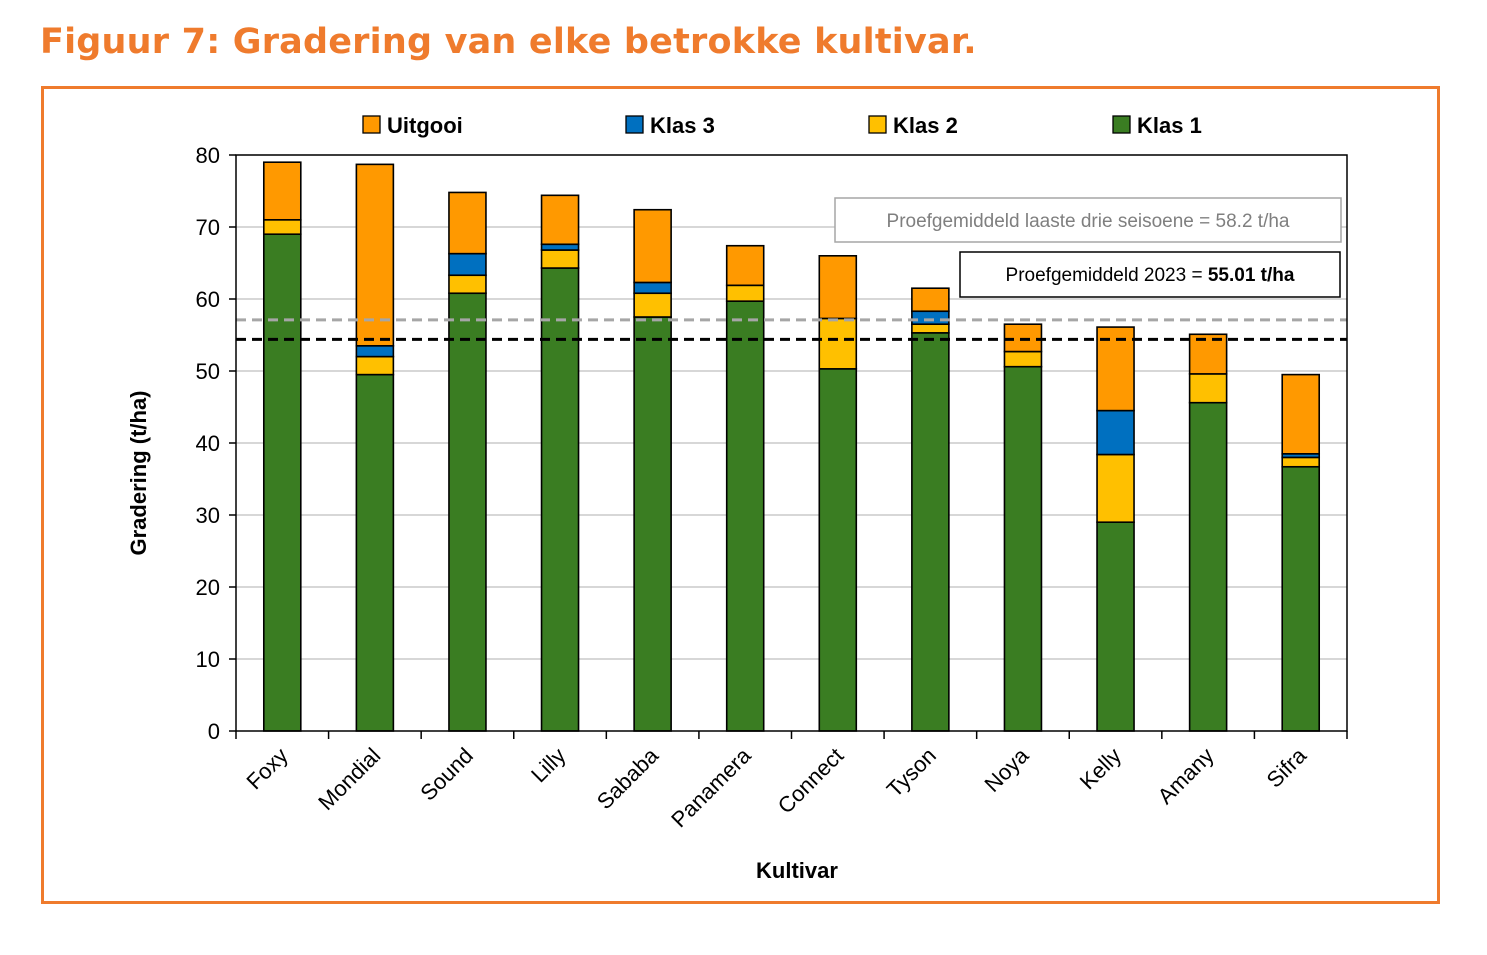 Image resolution: width=1487 pixels, height=955 pixels. What do you see at coordinates (745, 265) in the screenshot?
I see `bar-panamera-uitgooi` at bounding box center [745, 265].